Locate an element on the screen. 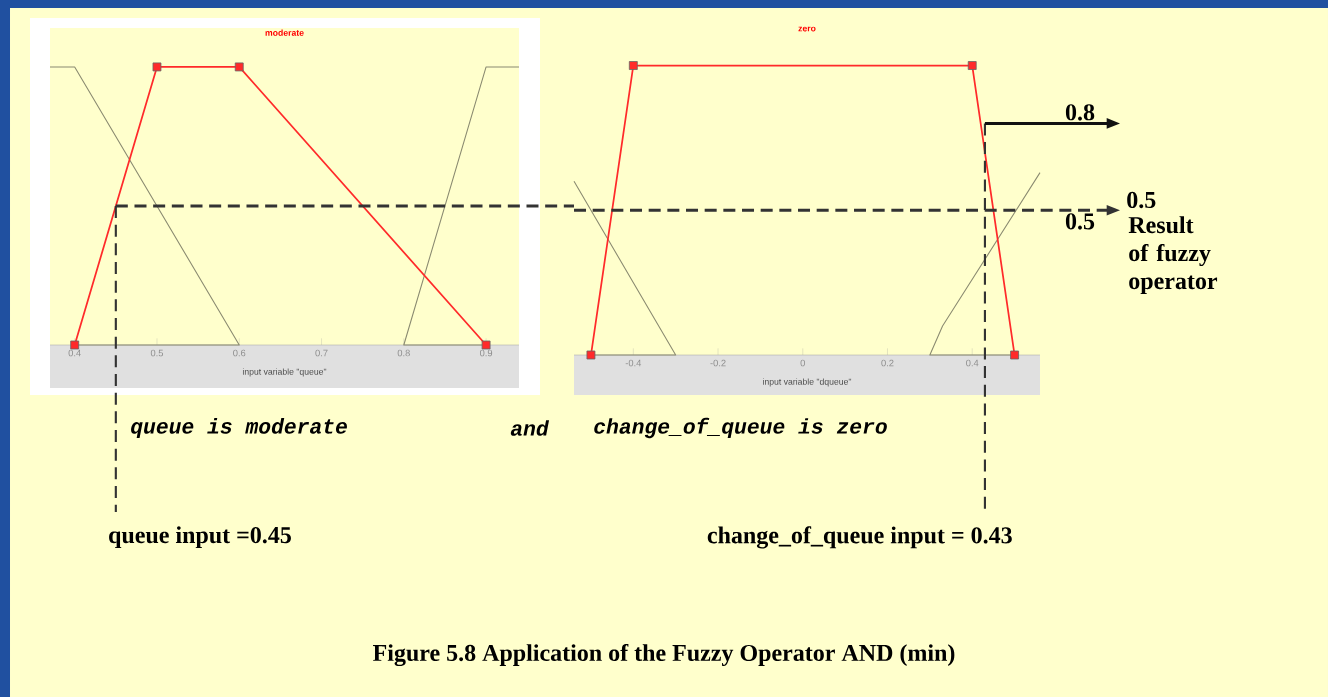  text: queue is moderate is located at coordinates (239, 428).